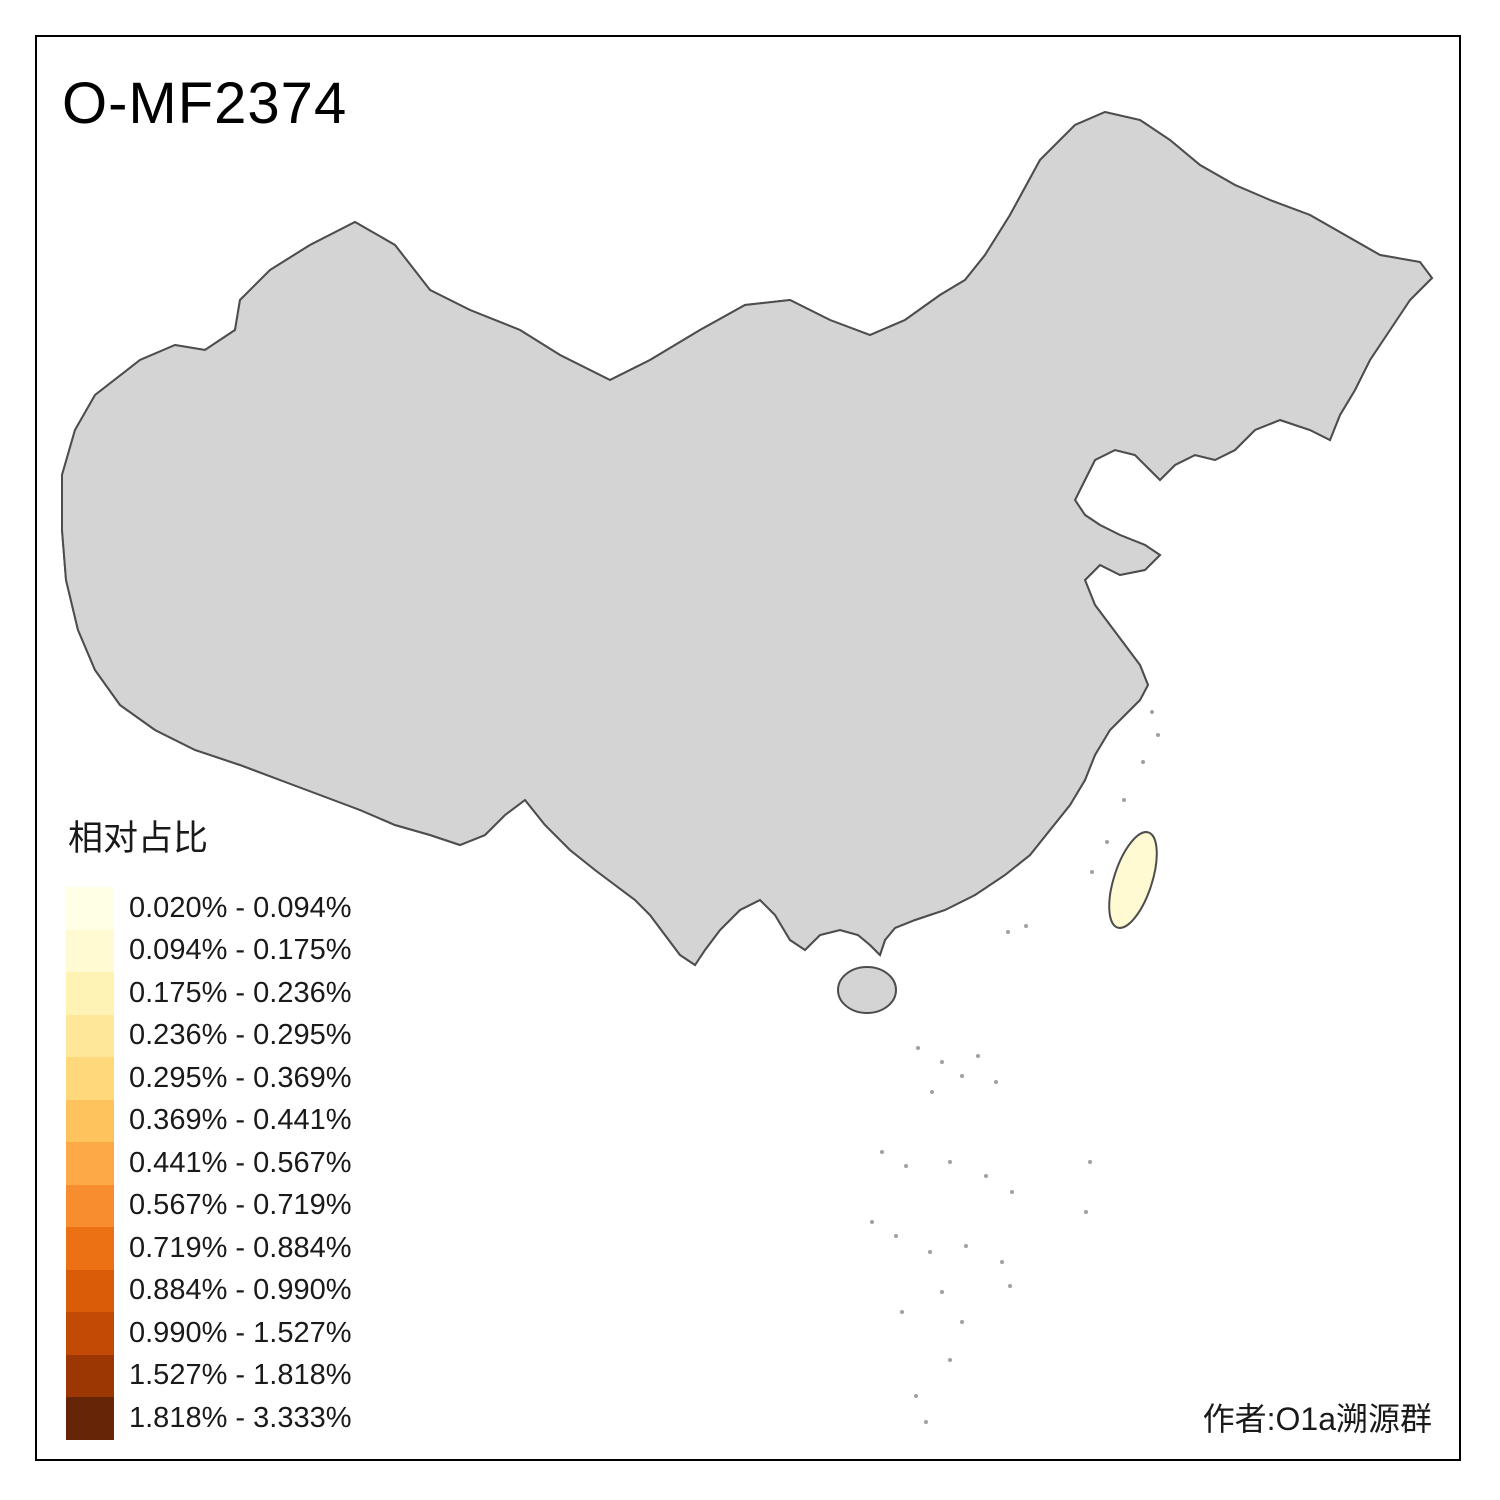 The image size is (1500, 1500). I want to click on legend-row: 0.567% - 0.719%, so click(209, 1205).